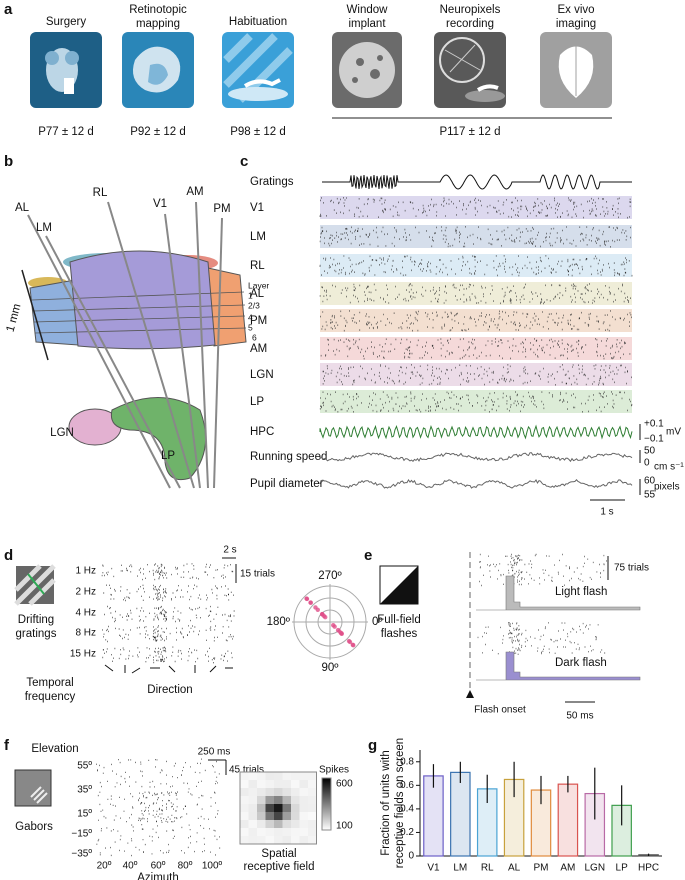 Image resolution: width=685 pixels, height=880 pixels. What do you see at coordinates (44, 228) in the screenshot?
I see `area-label: LM` at bounding box center [44, 228].